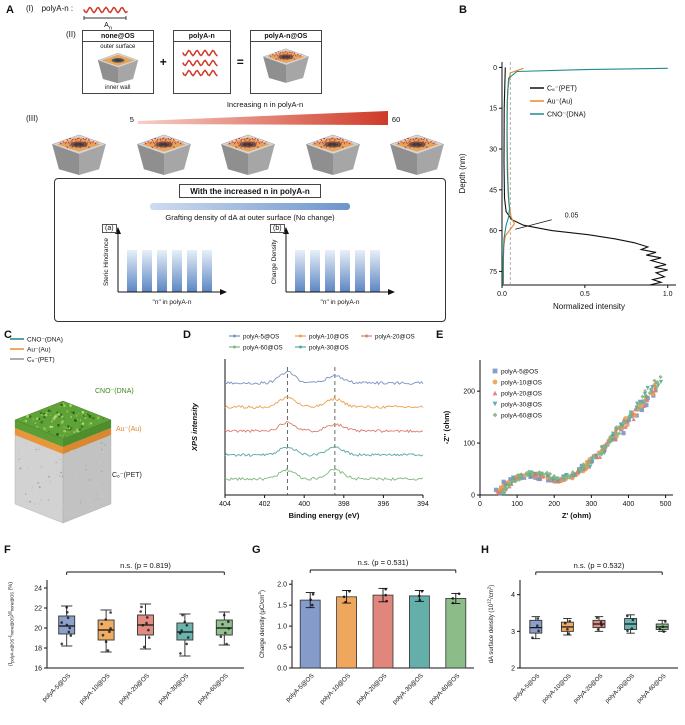 This screenshot has height=725, width=685. I want to click on svg-text: 16, so click(38, 669).